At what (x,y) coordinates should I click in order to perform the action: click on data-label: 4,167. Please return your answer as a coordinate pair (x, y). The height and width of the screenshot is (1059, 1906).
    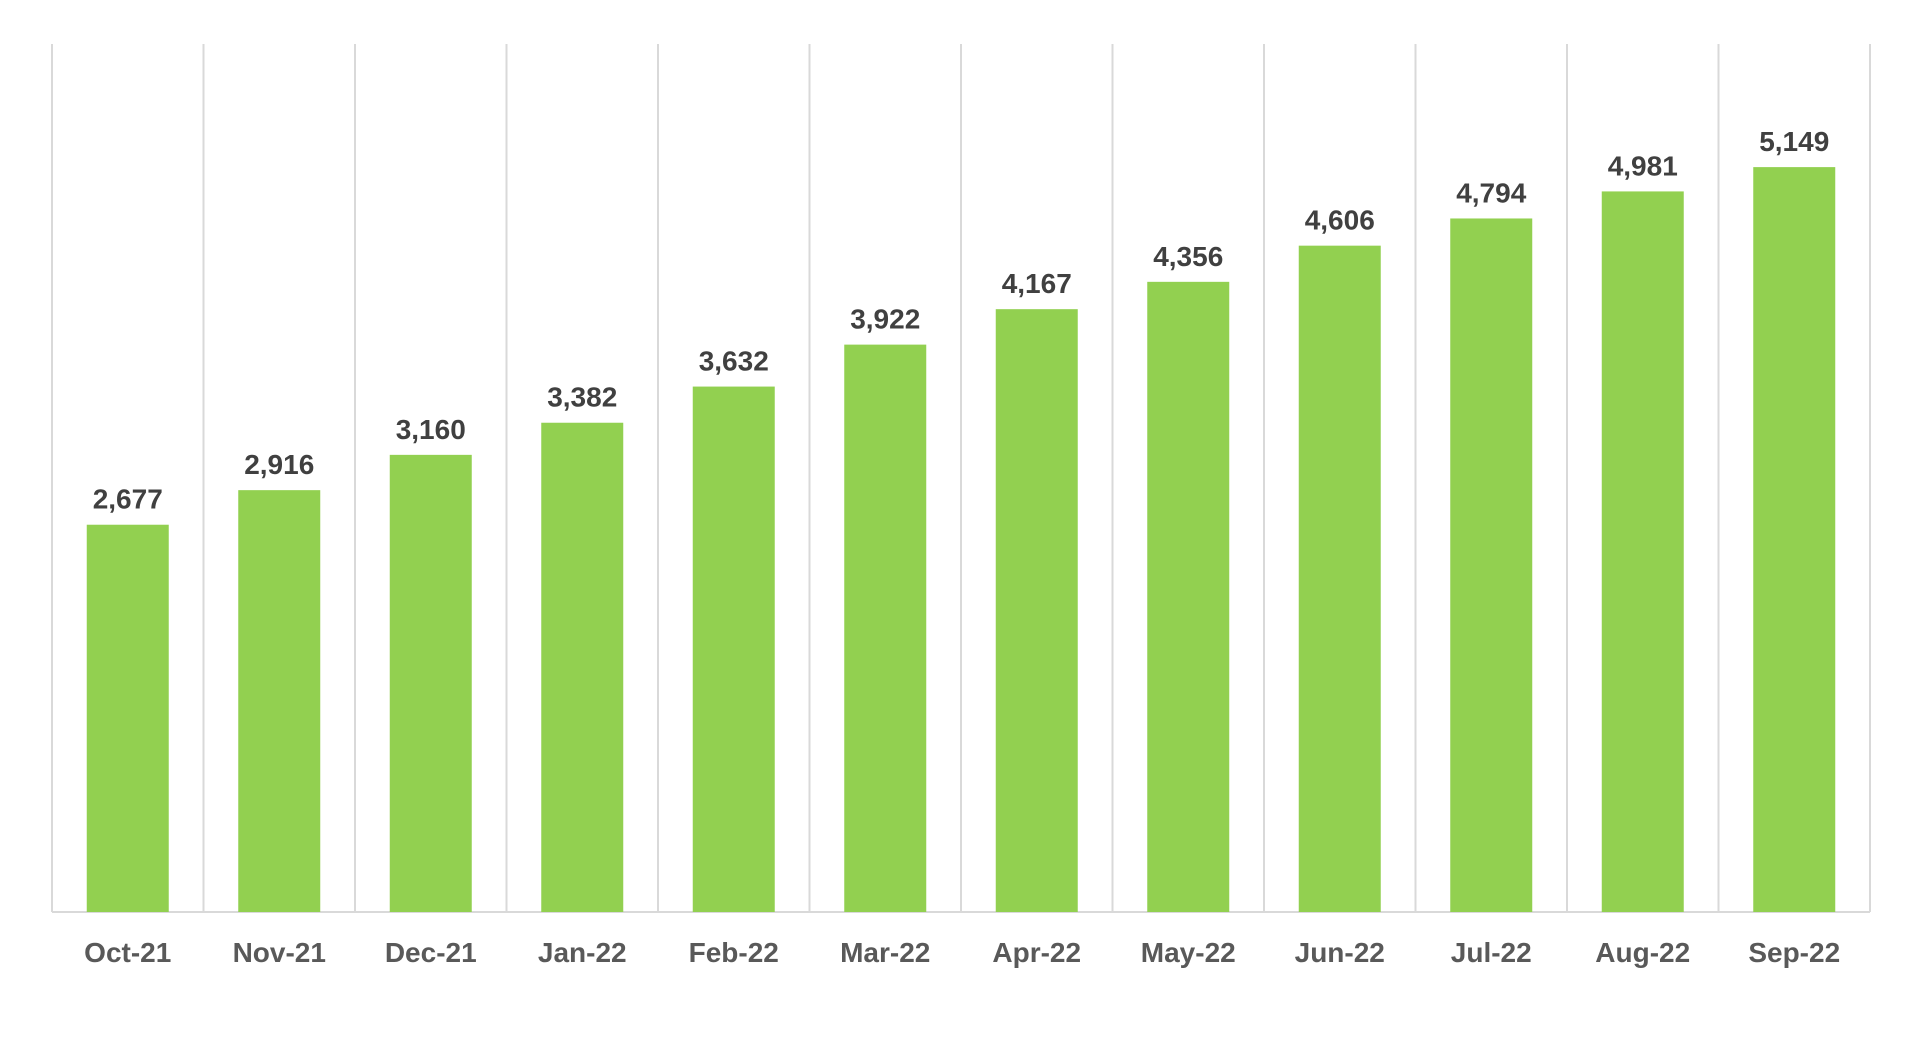
    Looking at the image, I should click on (1037, 283).